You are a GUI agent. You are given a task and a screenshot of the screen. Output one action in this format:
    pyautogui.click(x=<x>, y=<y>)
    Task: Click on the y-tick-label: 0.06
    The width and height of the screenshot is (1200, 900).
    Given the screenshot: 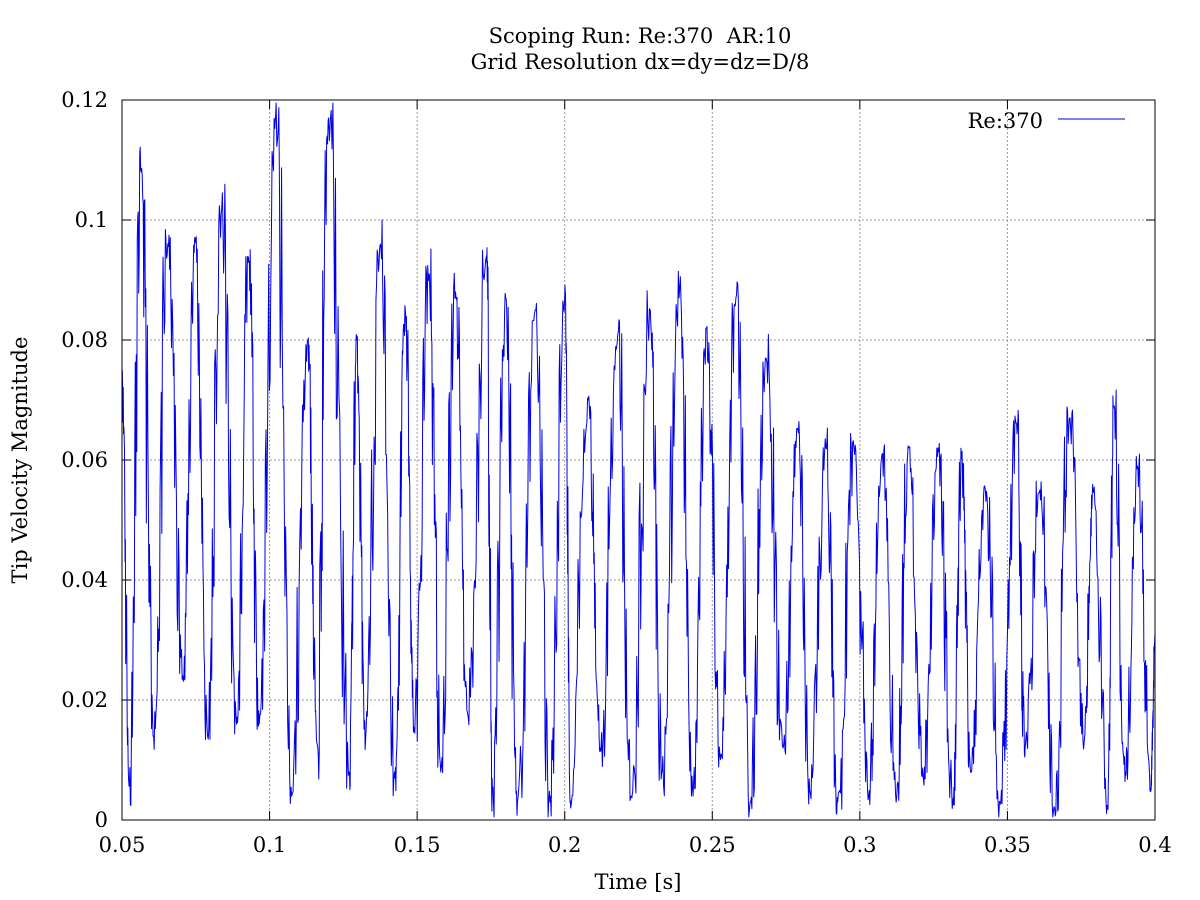 What is the action you would take?
    pyautogui.click(x=84, y=460)
    